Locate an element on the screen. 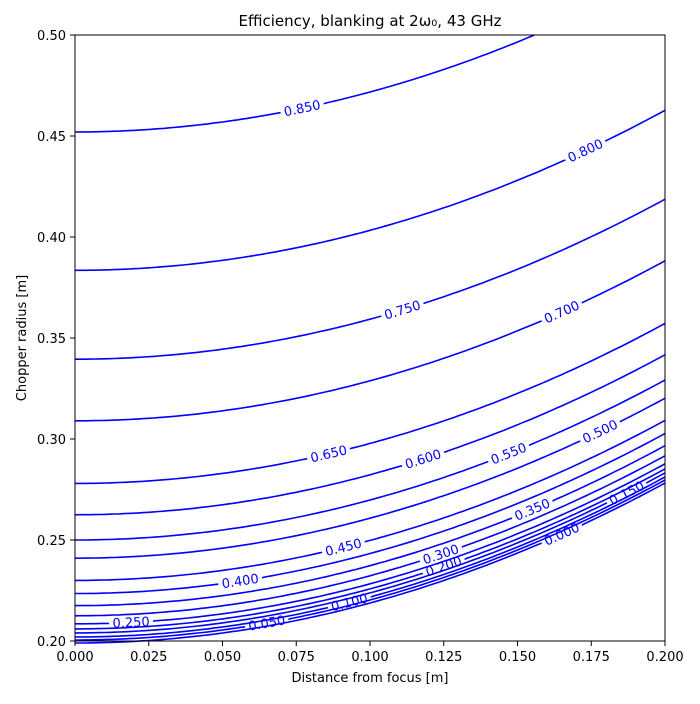 This screenshot has width=700, height=704. x-tick-label: 0.025 is located at coordinates (148, 657).